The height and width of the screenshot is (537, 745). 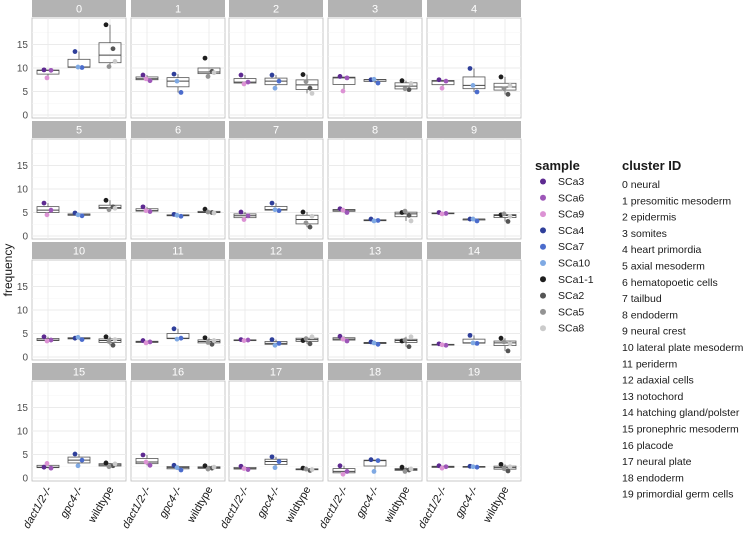 I want to click on legend-label: SCa5, so click(x=571, y=312).